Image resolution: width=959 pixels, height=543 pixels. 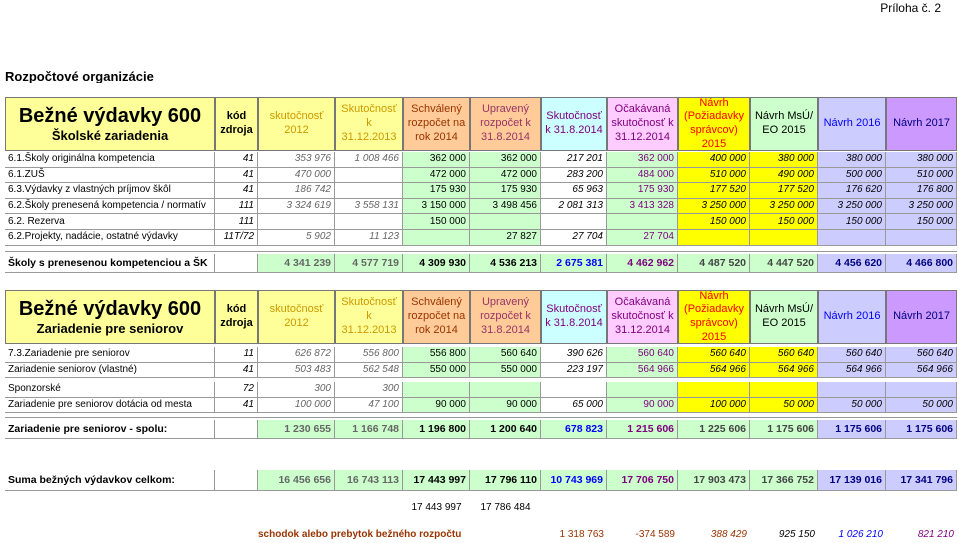 What do you see at coordinates (921, 480) in the screenshot?
I see `cell: 17 341 796` at bounding box center [921, 480].